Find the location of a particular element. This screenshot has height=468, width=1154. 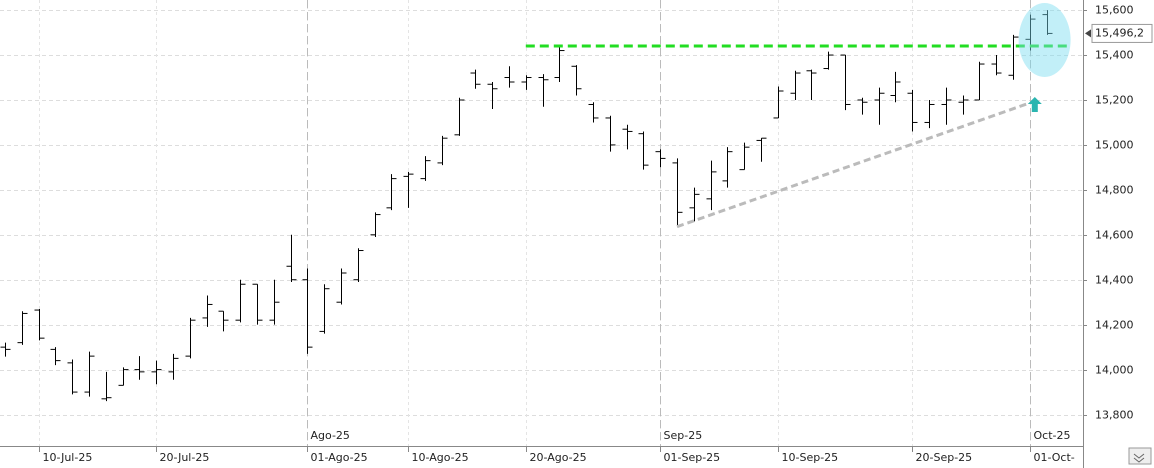

trend-line is located at coordinates (853, 165).